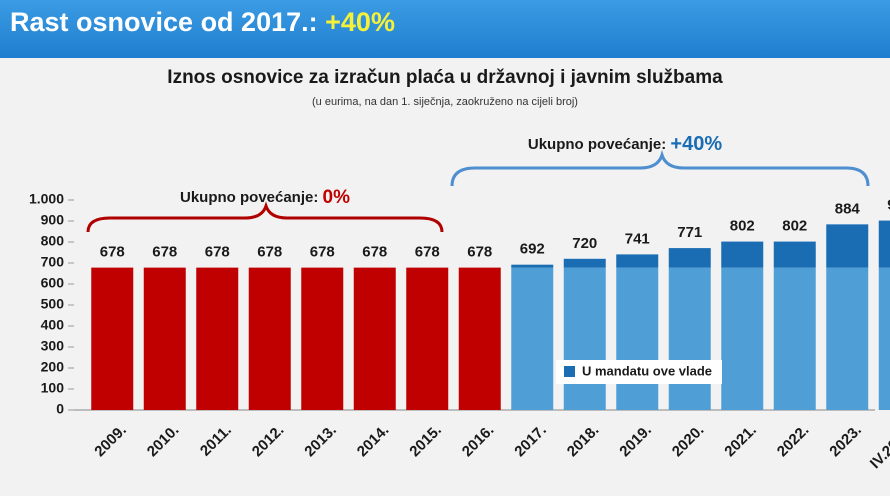  I want to click on legend-swatch, so click(569, 371).